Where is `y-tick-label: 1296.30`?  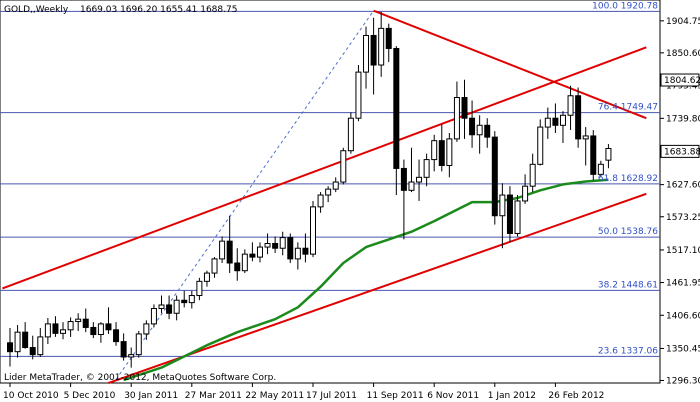
y-tick-label: 1296.30 is located at coordinates (683, 381).